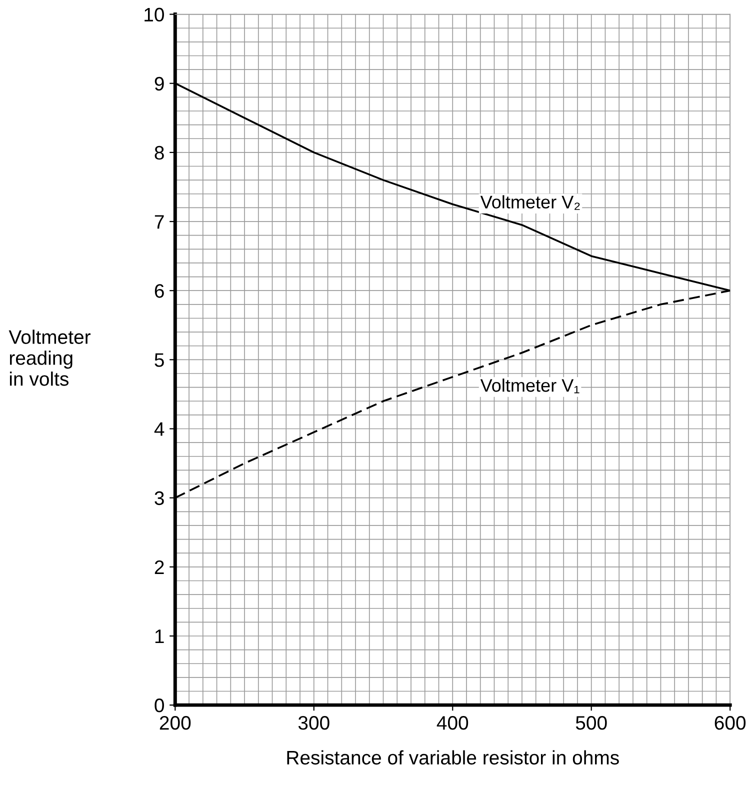  What do you see at coordinates (730, 723) in the screenshot?
I see `x-tick-label: 600` at bounding box center [730, 723].